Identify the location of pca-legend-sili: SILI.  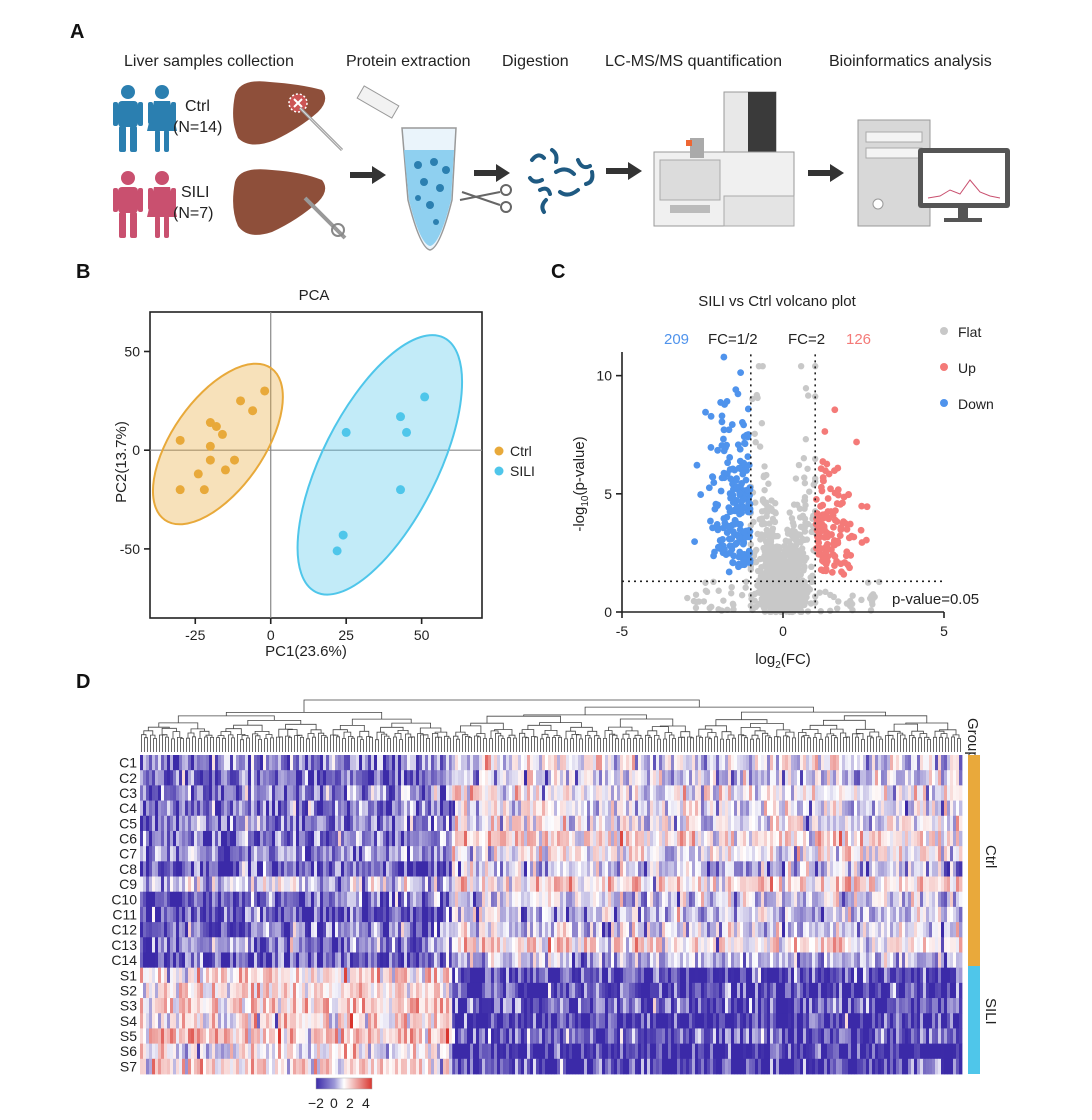
(522, 471).